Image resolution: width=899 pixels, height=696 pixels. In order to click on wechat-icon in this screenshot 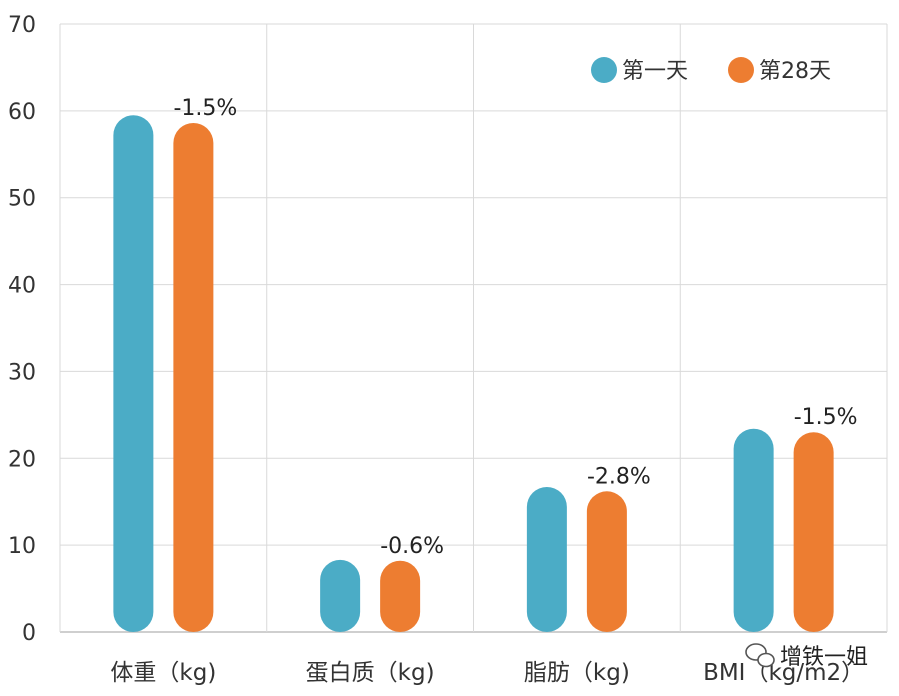, I will do `click(760, 655)`.